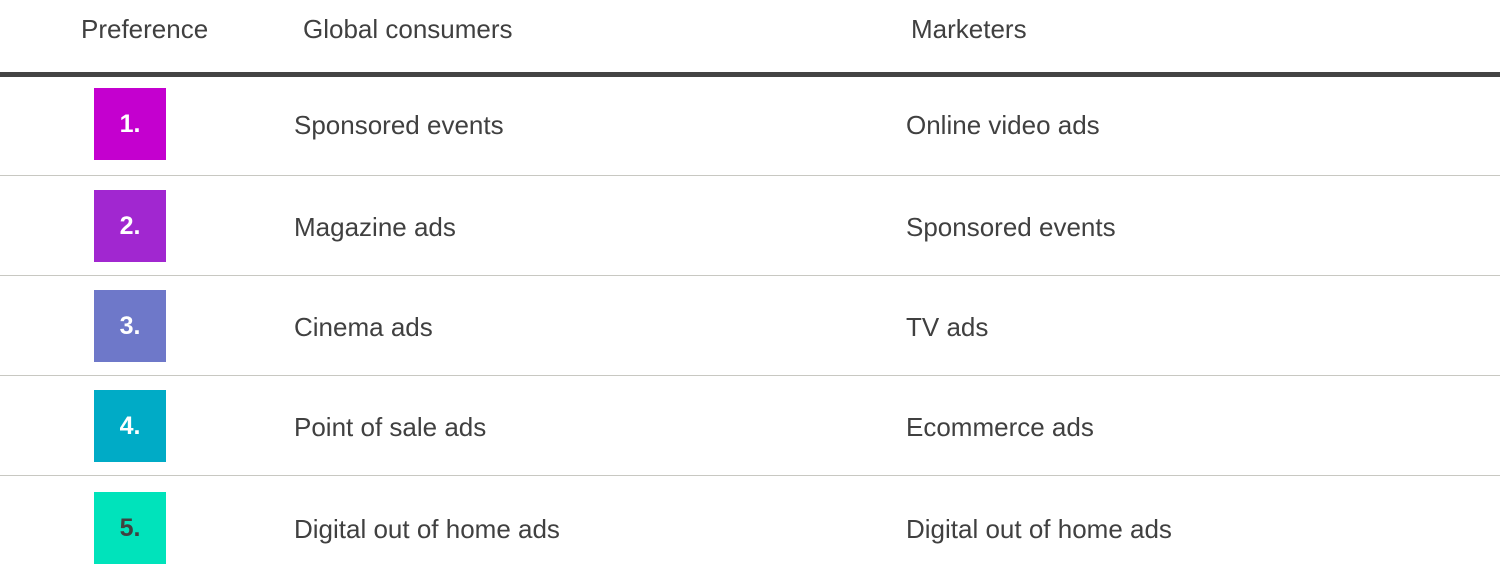 This screenshot has height=579, width=1500. I want to click on rank-badge: 3., so click(130, 326).